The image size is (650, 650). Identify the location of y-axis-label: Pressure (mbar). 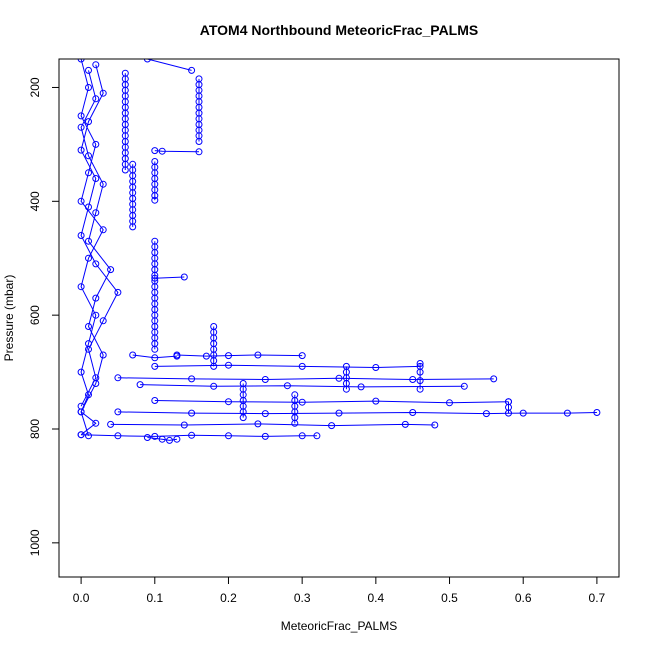
(9, 318).